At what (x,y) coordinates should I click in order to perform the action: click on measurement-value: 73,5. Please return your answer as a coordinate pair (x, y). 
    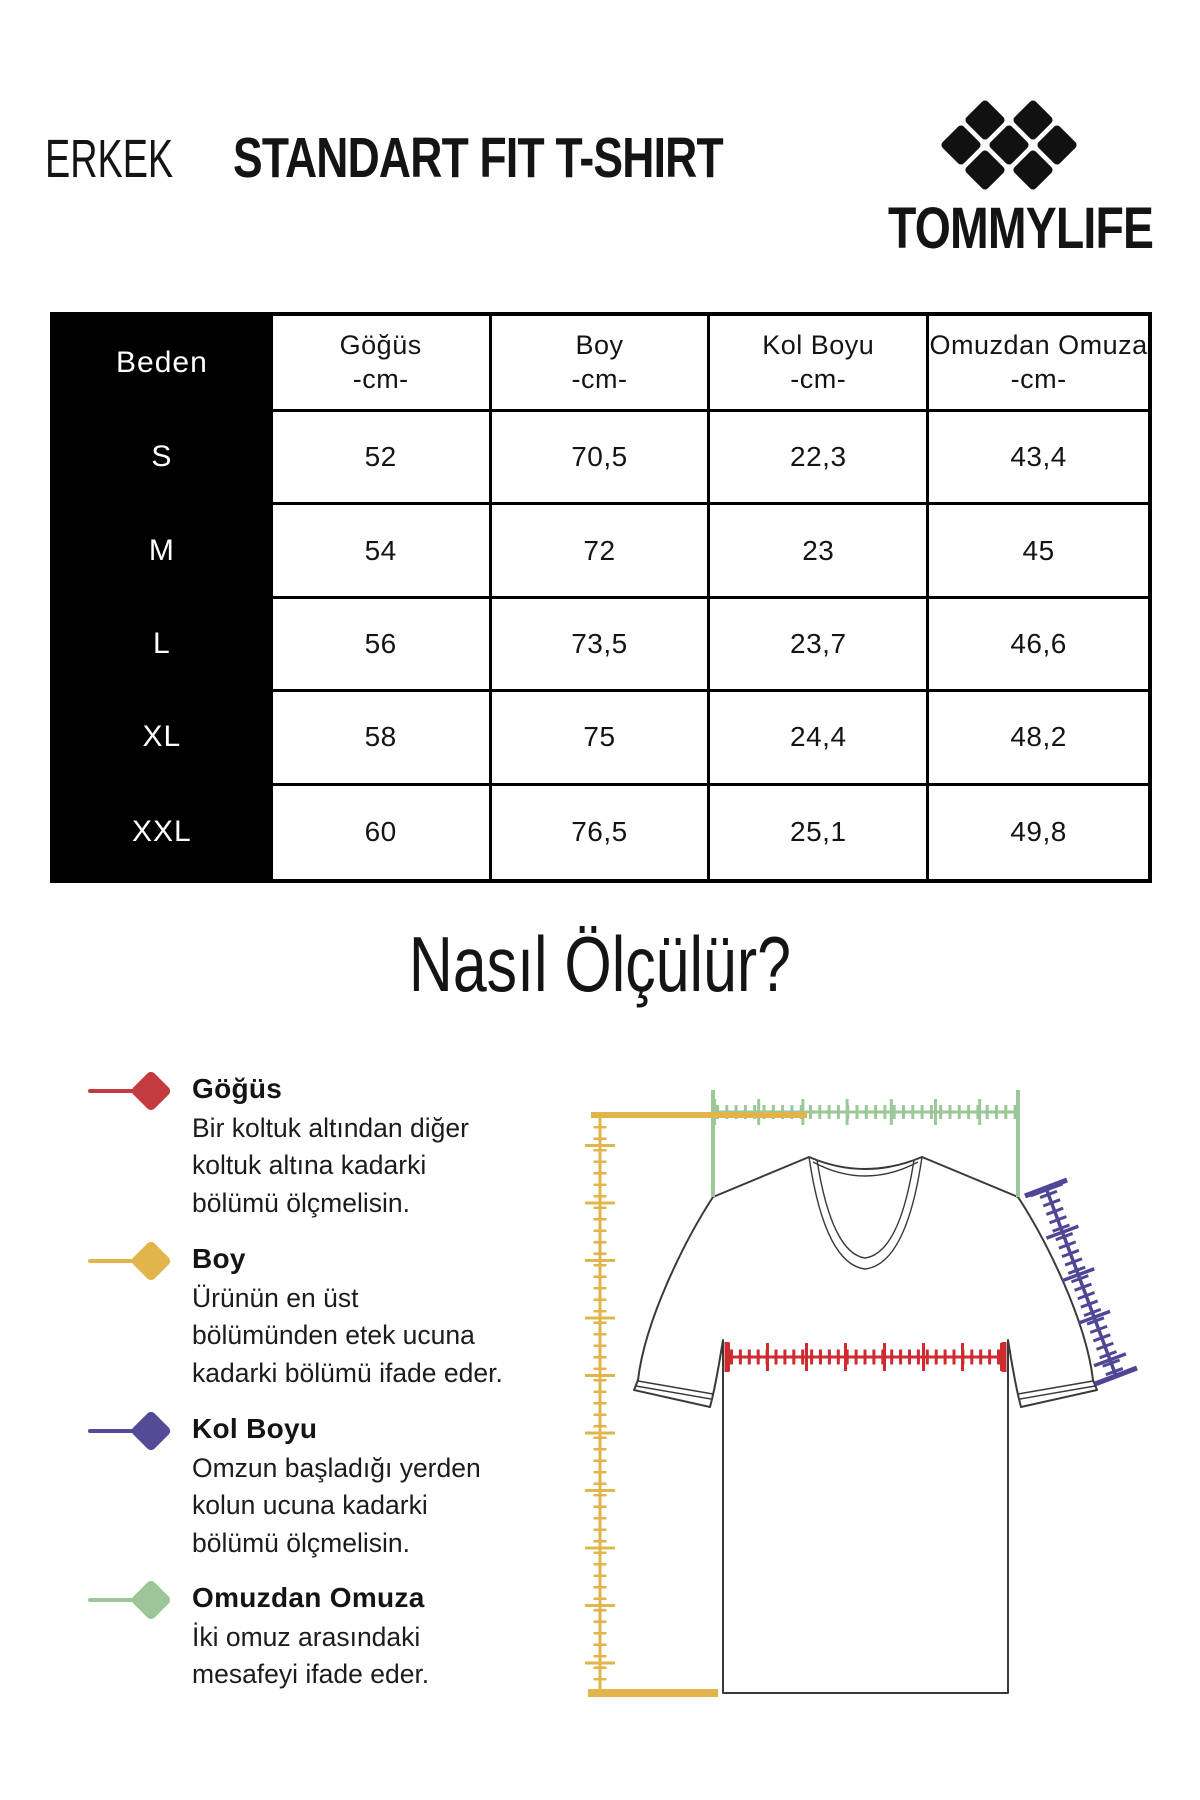
    Looking at the image, I should click on (601, 645).